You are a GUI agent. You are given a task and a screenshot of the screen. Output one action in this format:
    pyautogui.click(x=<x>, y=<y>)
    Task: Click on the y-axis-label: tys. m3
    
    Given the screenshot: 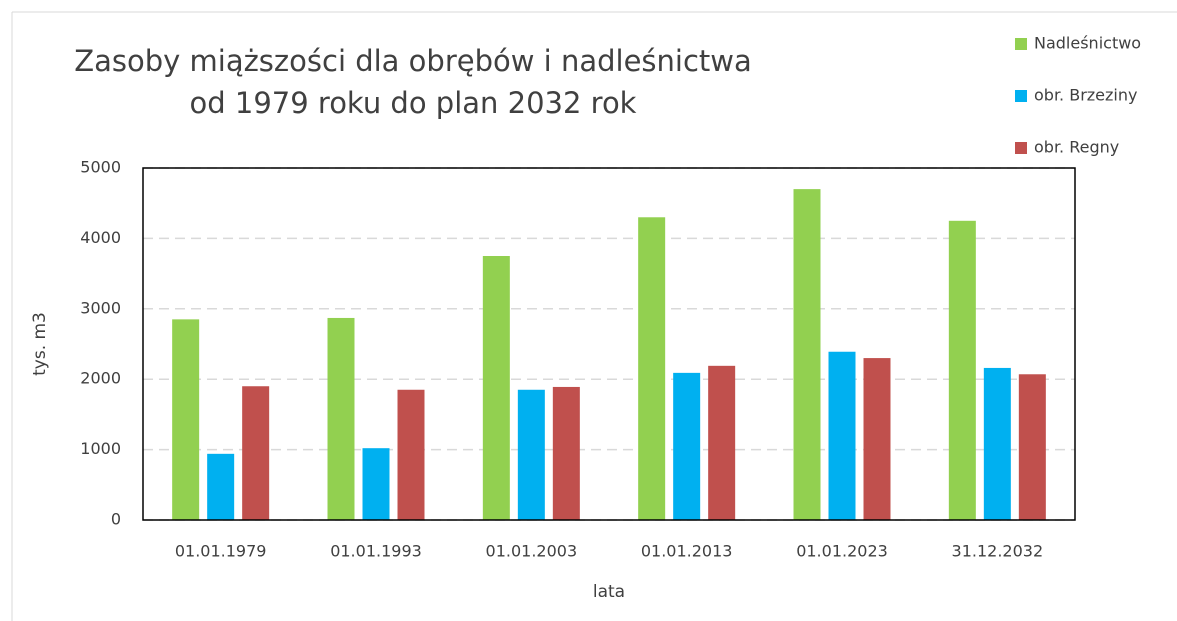 What is the action you would take?
    pyautogui.click(x=40, y=344)
    